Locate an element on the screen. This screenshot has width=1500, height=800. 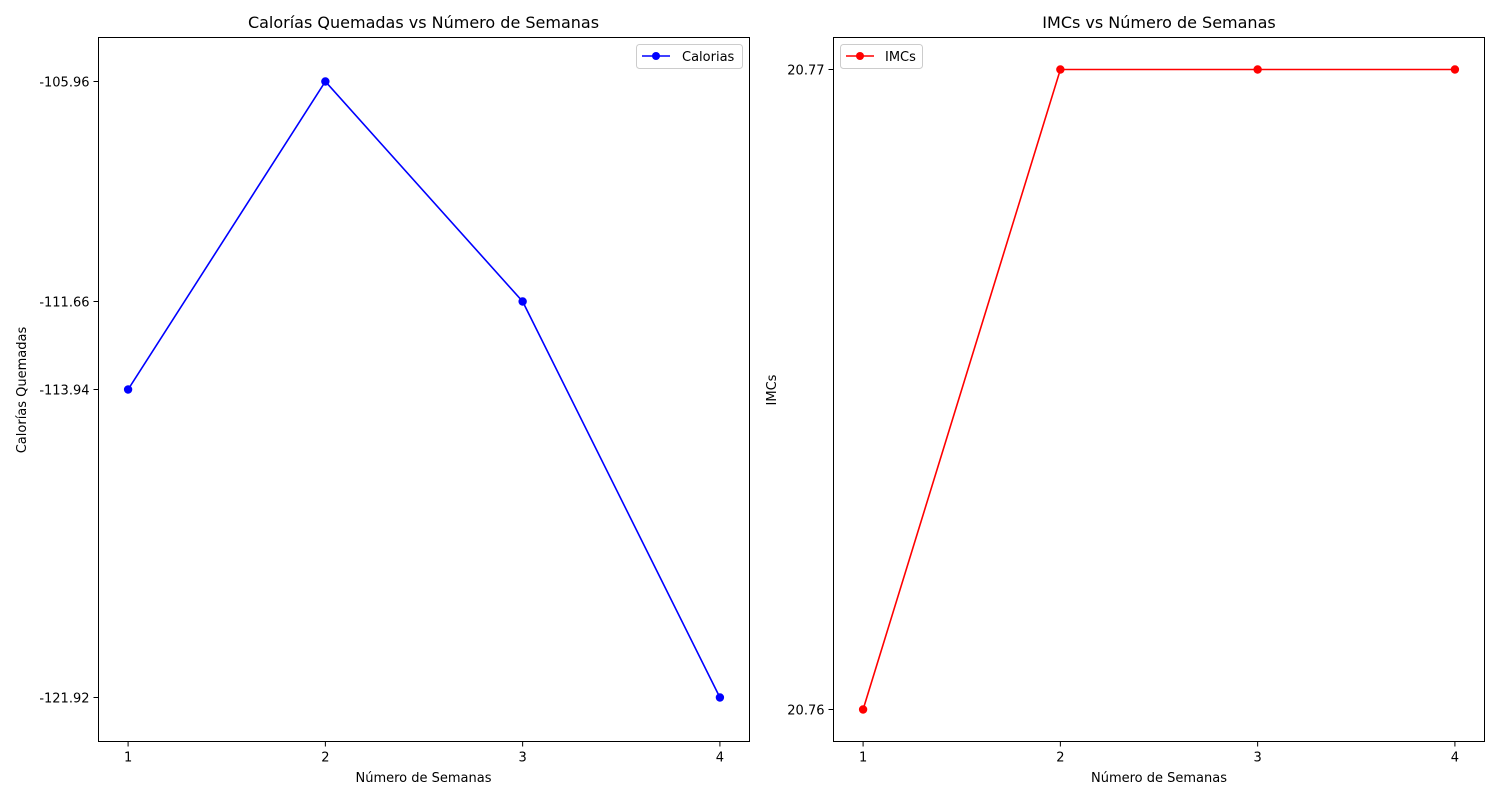
y-axis-label: Calorías Quemadas is located at coordinates (22, 390).